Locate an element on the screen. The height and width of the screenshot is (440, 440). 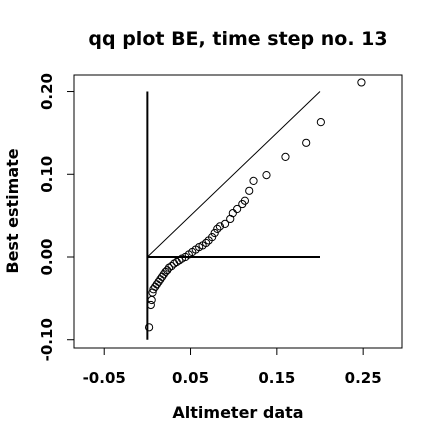
x-axis-label: Altimeter data is located at coordinates (237, 412).